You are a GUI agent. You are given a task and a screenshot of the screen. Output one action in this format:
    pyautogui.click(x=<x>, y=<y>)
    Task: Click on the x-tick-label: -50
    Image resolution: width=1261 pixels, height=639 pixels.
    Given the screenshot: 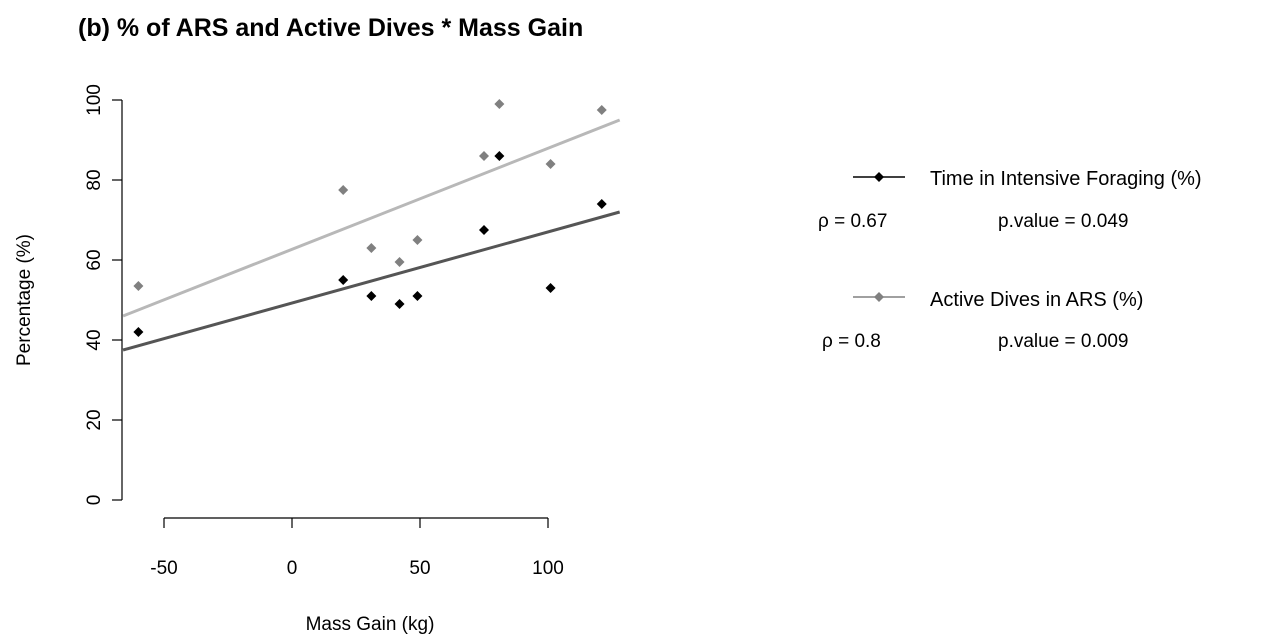 What is the action you would take?
    pyautogui.click(x=163, y=568)
    